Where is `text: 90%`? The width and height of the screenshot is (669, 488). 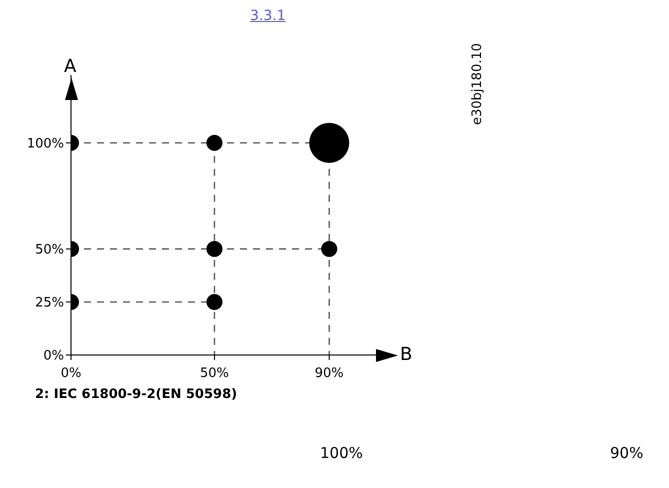
text: 90% is located at coordinates (627, 453).